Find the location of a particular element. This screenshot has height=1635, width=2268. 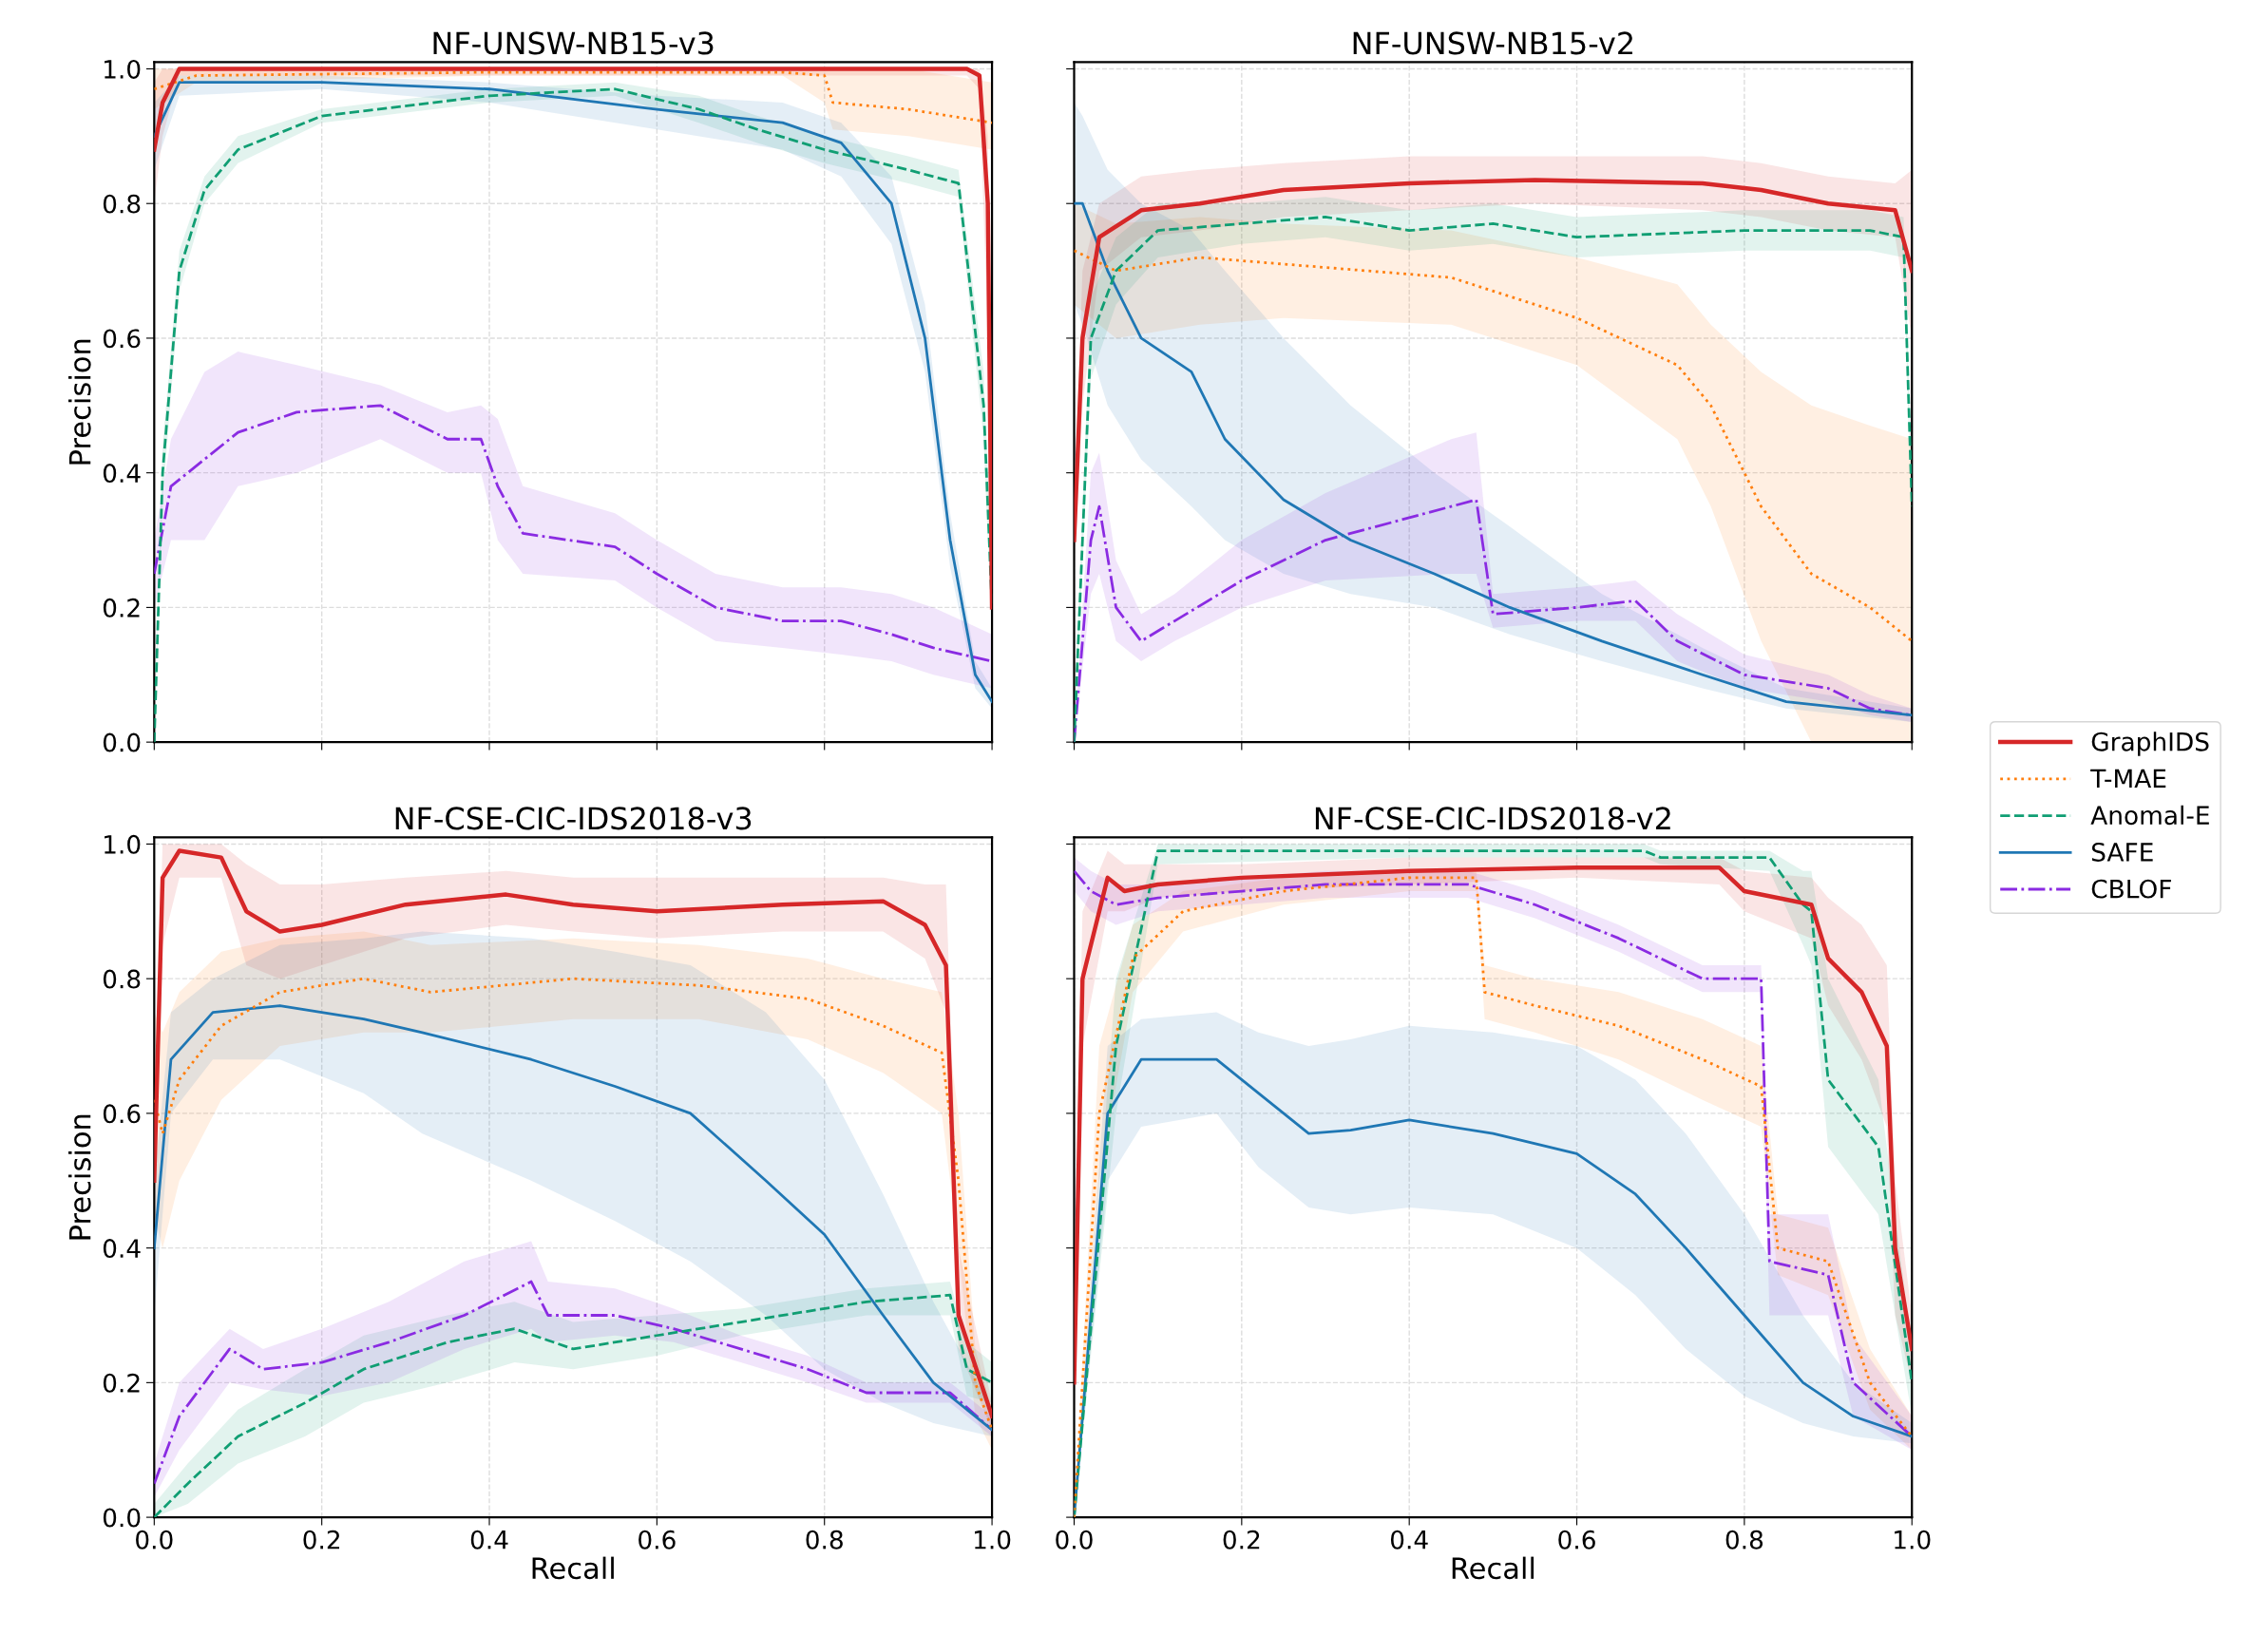

legend-label: Anomal-E is located at coordinates (2149, 815).